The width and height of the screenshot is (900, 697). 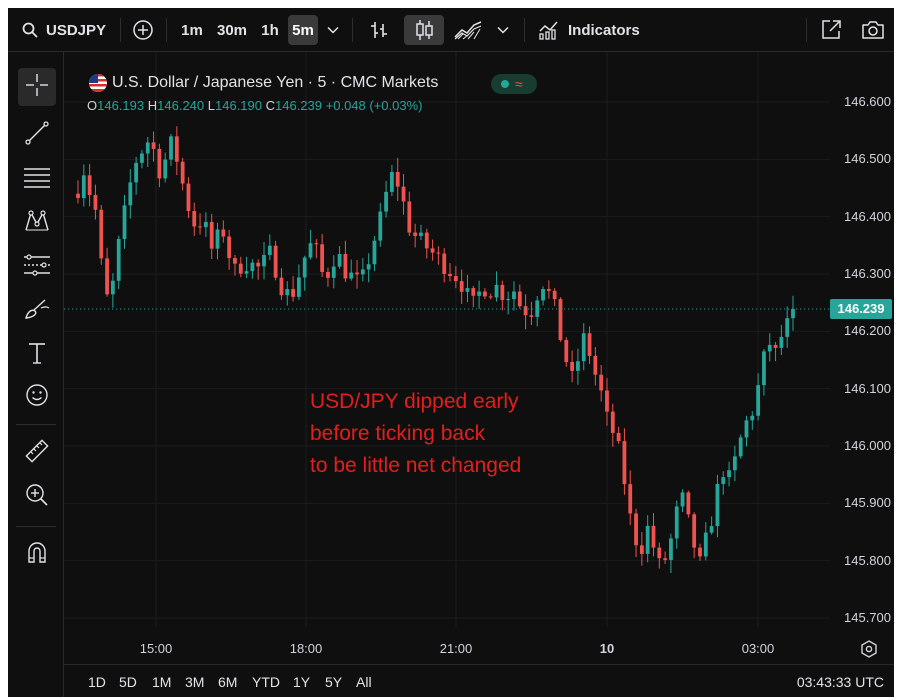 What do you see at coordinates (156, 648) in the screenshot?
I see `time-tick-label: 15:00` at bounding box center [156, 648].